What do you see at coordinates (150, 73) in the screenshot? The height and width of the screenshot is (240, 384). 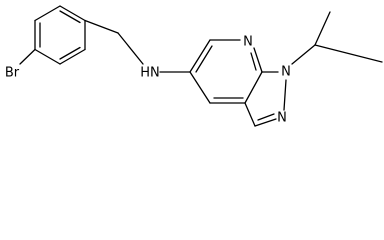 I see `atom-label: HN` at bounding box center [150, 73].